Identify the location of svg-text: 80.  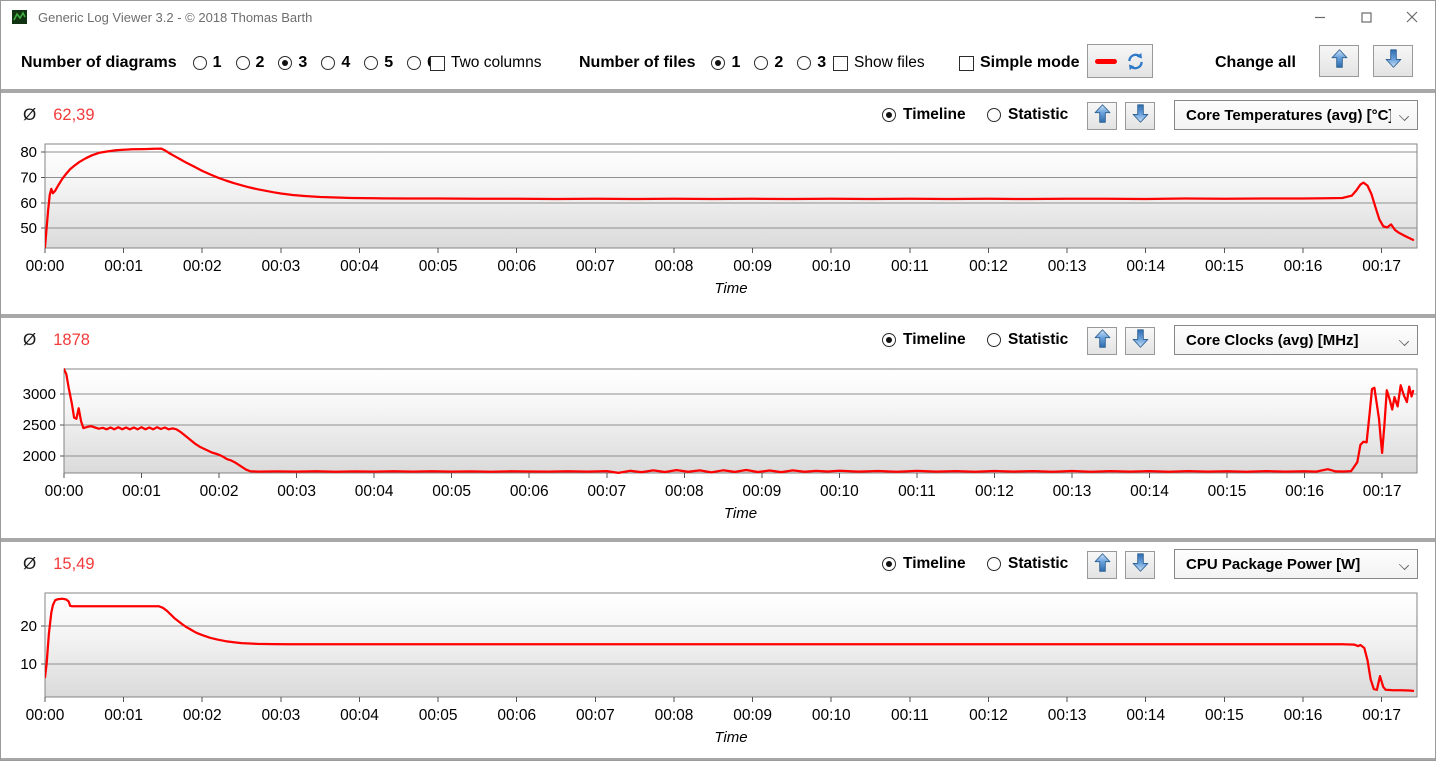
(28, 152).